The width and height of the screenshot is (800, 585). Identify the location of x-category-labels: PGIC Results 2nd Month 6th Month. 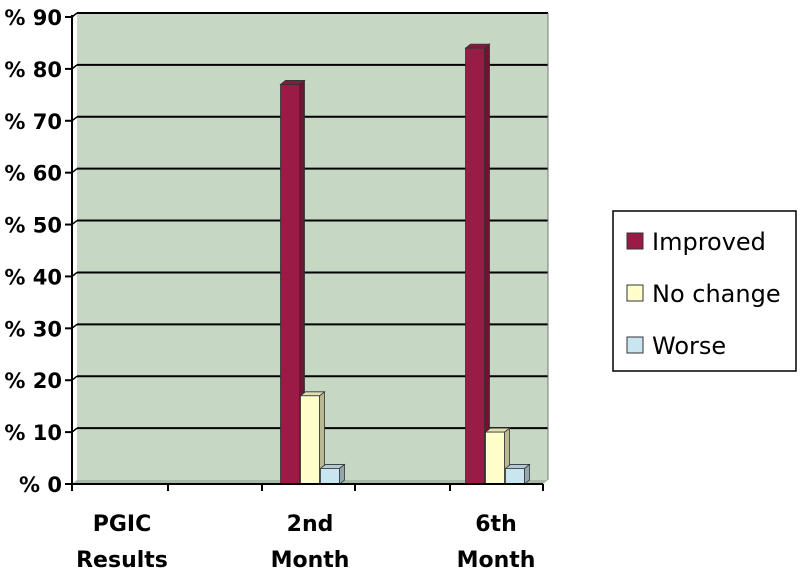
(305, 542).